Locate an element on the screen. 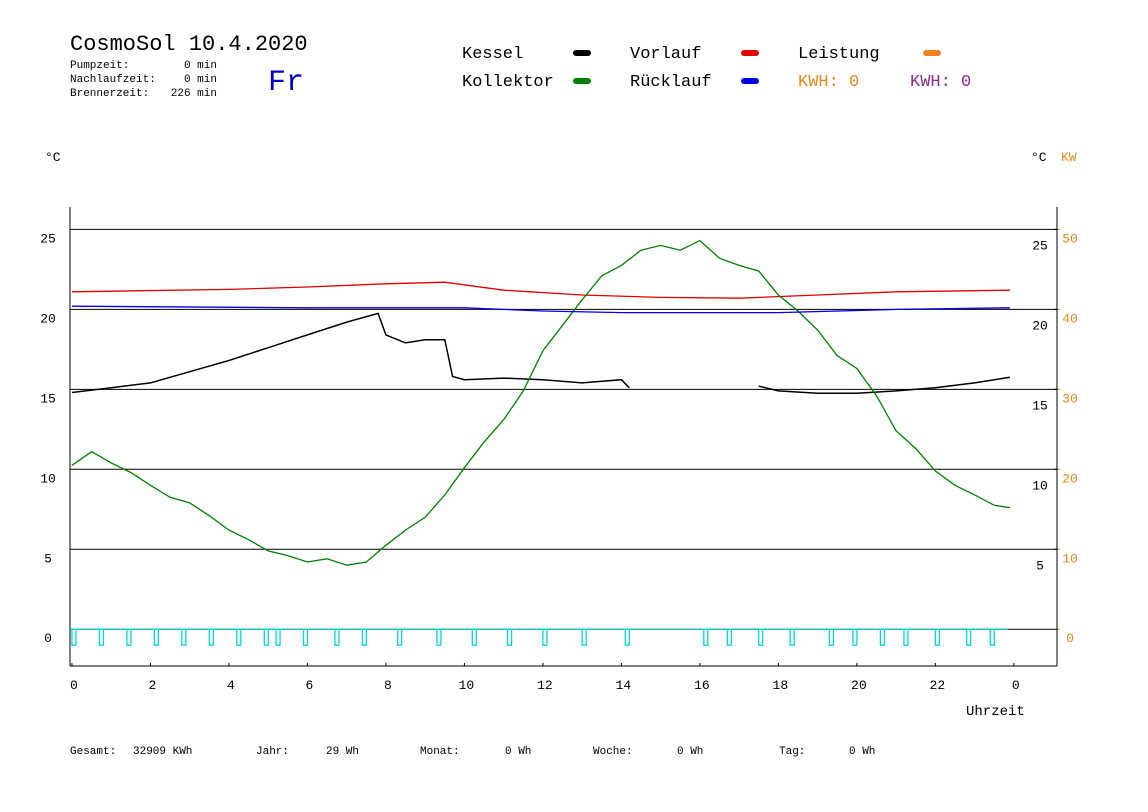  x-tick-label: 4 is located at coordinates (231, 685).